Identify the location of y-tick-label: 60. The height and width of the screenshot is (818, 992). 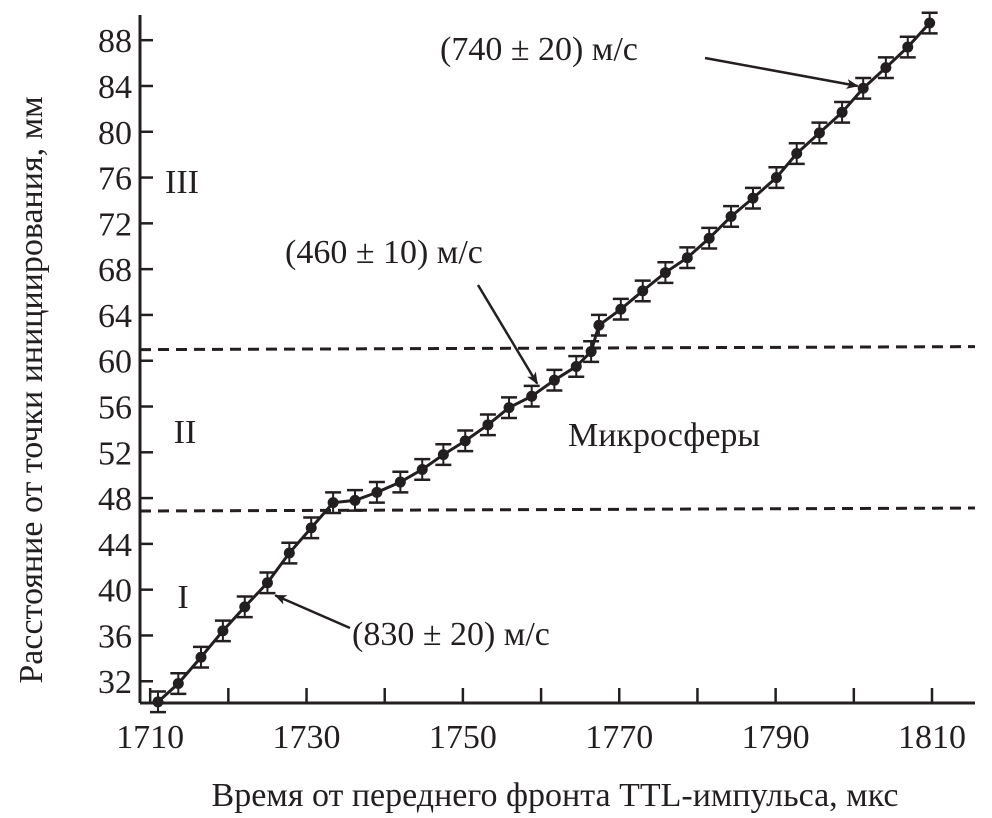
(115, 362).